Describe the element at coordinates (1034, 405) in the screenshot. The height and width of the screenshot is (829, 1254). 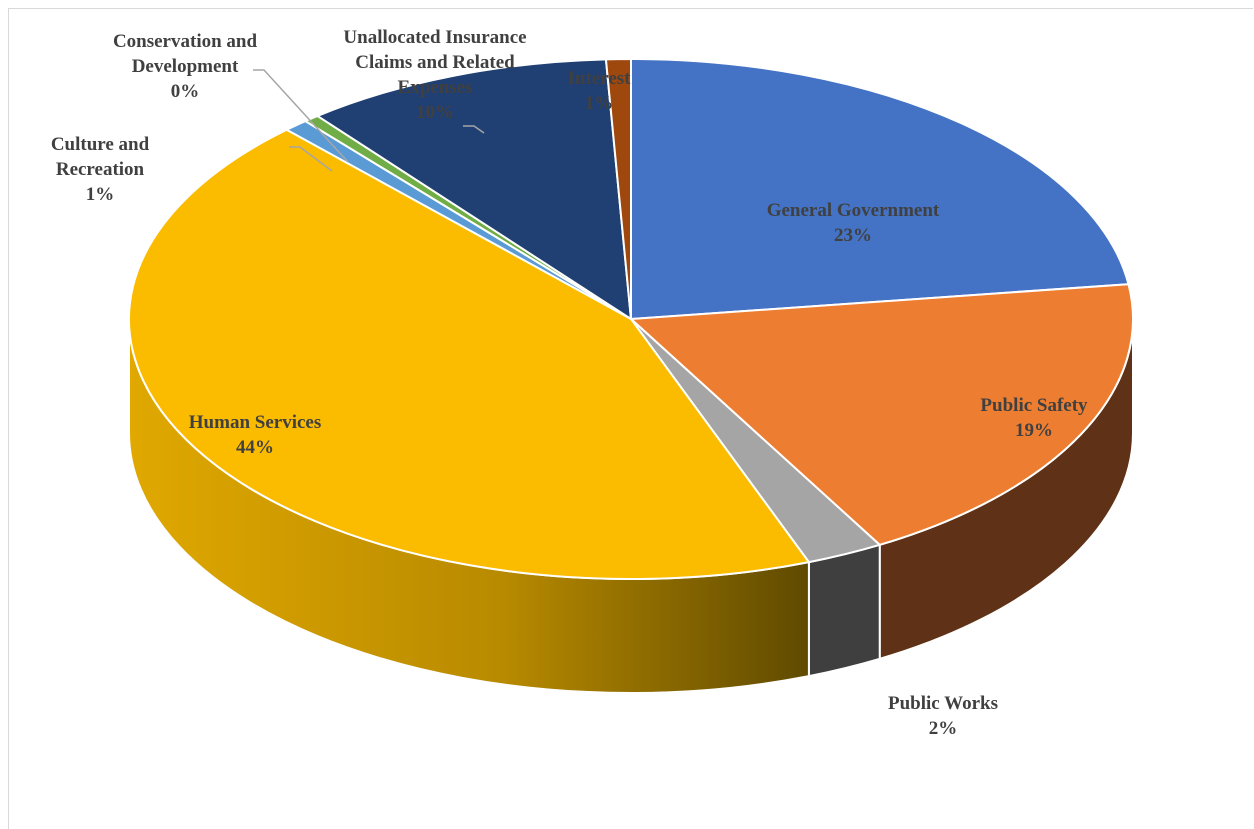
I see `label-text: Public Safety` at that location.